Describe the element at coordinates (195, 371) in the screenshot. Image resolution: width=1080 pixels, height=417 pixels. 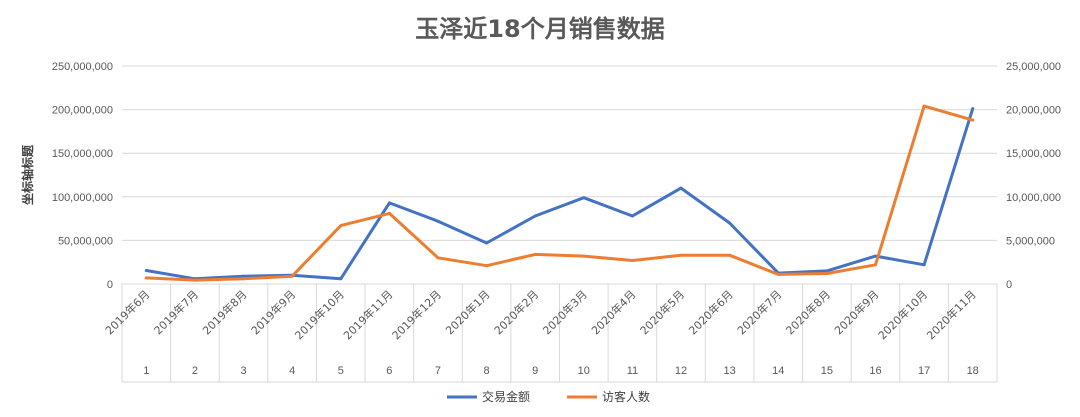
I see `x-index-label: 2` at that location.